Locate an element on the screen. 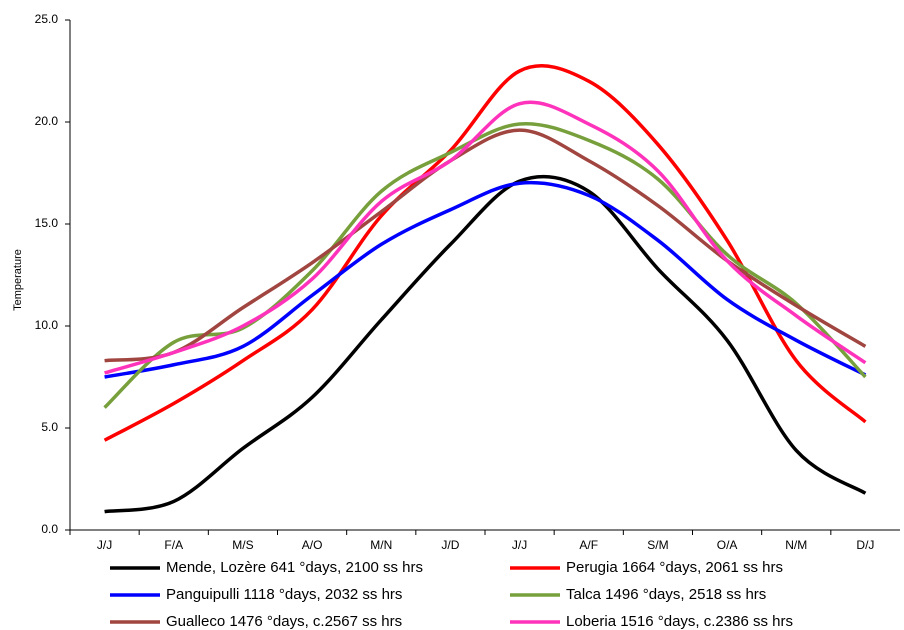 The width and height of the screenshot is (904, 630). x-tick-label: N/M is located at coordinates (796, 545).